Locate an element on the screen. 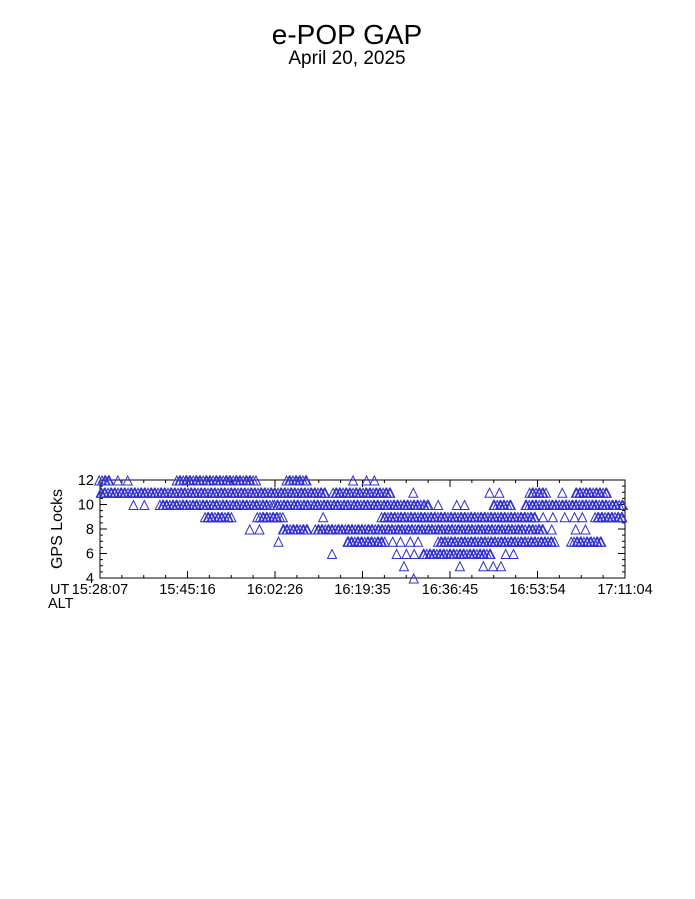  x-tick-label: 16:02:26 is located at coordinates (275, 590).